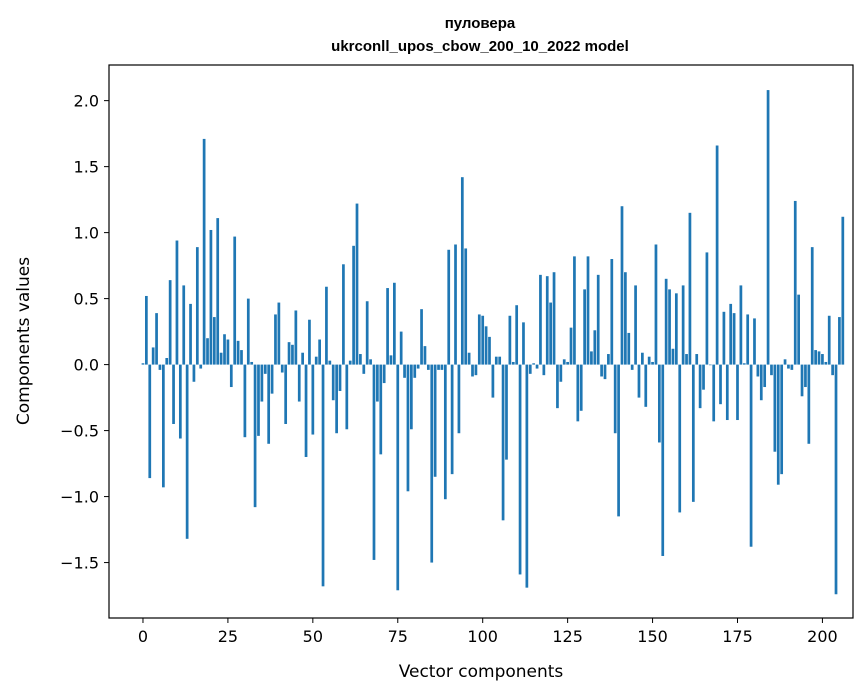  Describe the element at coordinates (79, 563) in the screenshot. I see `y-tick-label: −1.5` at that location.